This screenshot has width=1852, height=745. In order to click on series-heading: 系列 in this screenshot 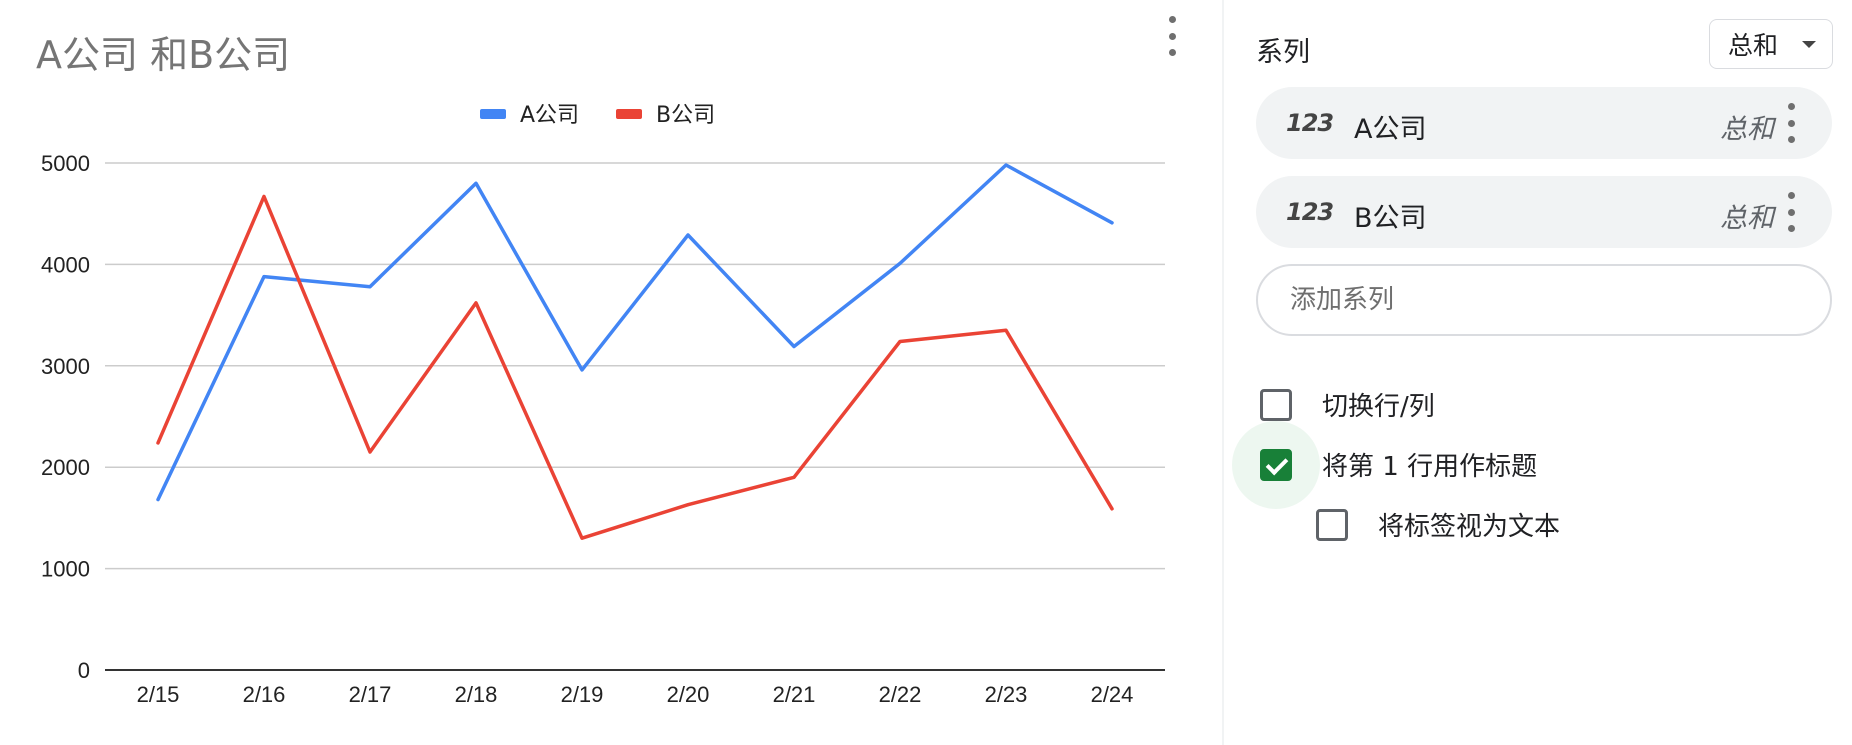, I will do `click(1283, 52)`.